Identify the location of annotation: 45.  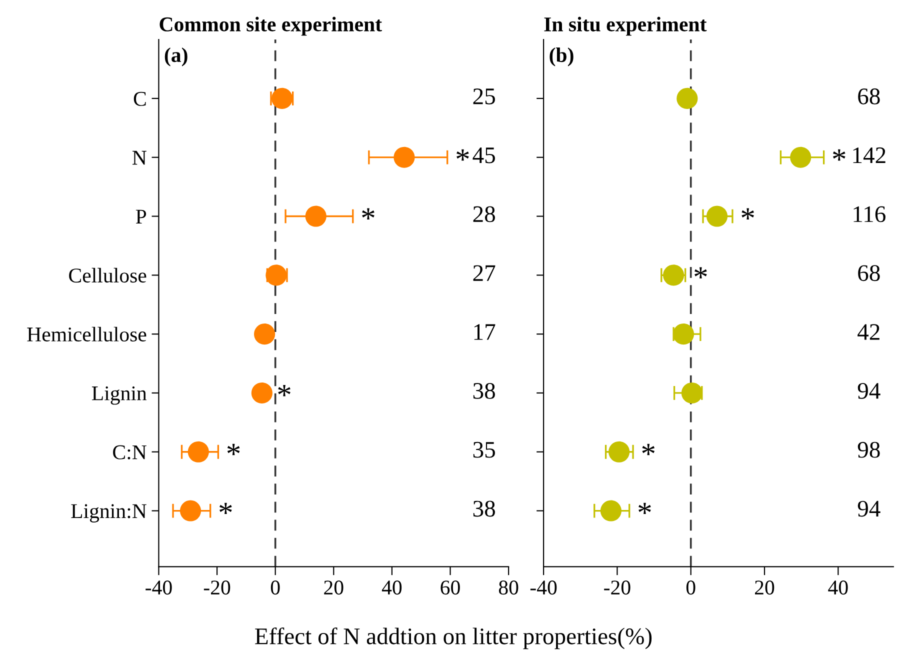
(483, 155).